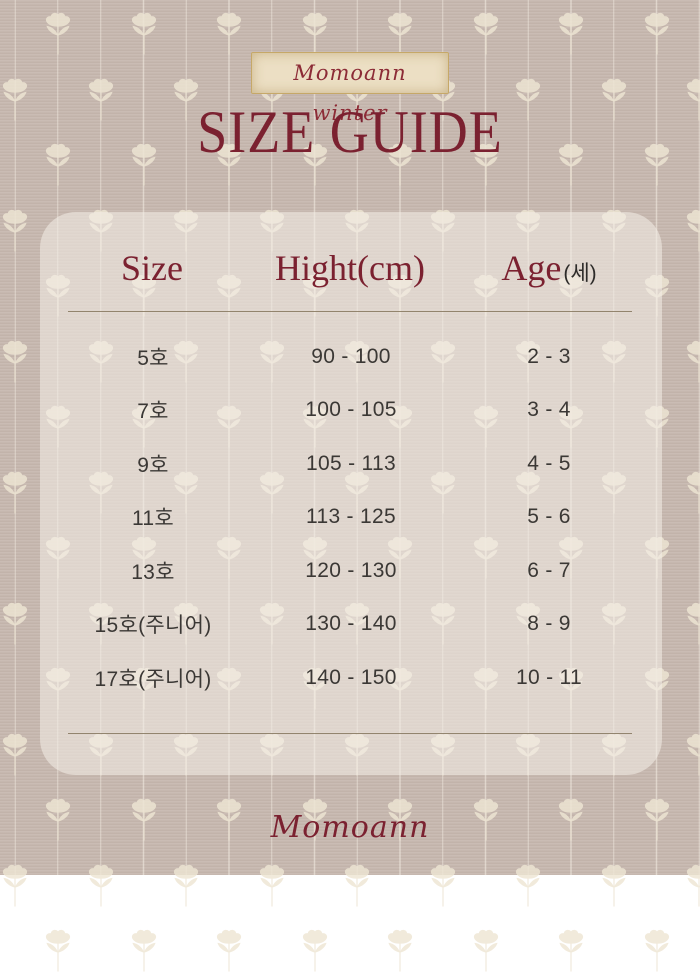  I want to click on table-row: 9호 105 - 113 4 - 5, so click(351, 464).